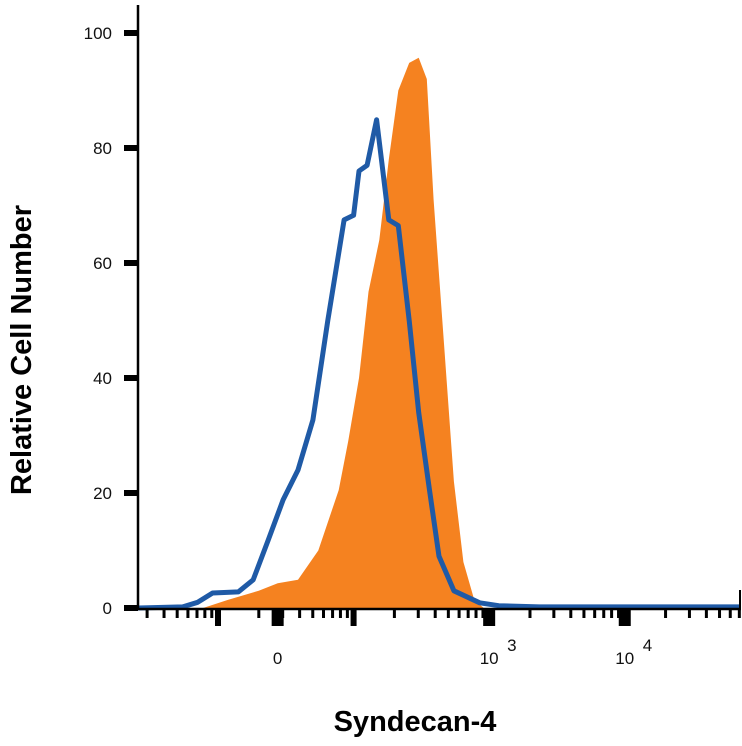 The image size is (742, 746). What do you see at coordinates (102, 493) in the screenshot?
I see `y-tick-label: 20` at bounding box center [102, 493].